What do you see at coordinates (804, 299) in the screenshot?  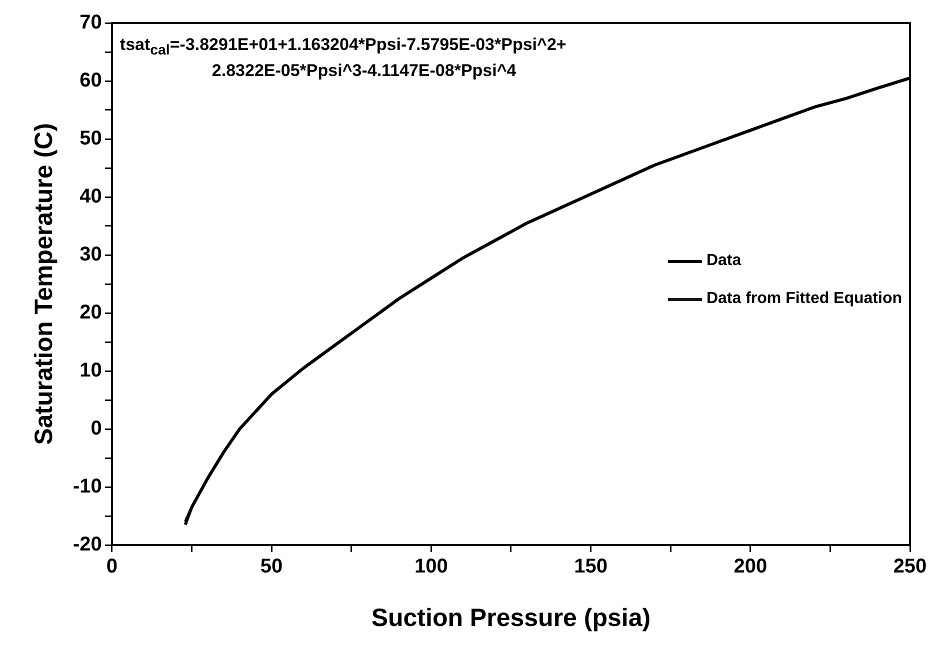 I see `legend-label: Data from Fitted Equation` at bounding box center [804, 299].